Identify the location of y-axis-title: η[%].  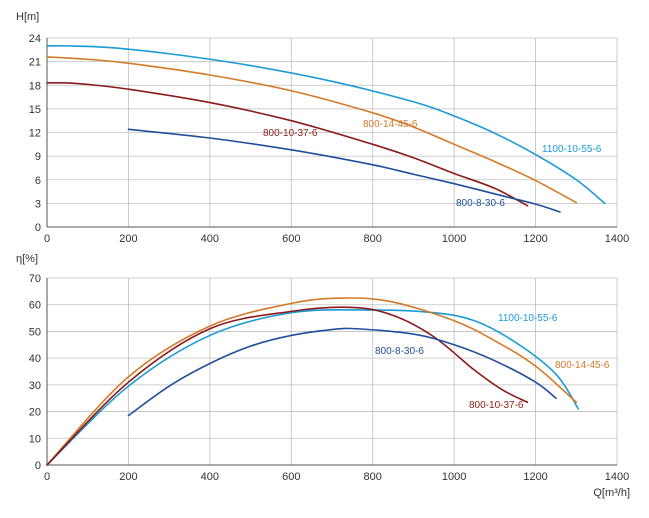
(27, 259).